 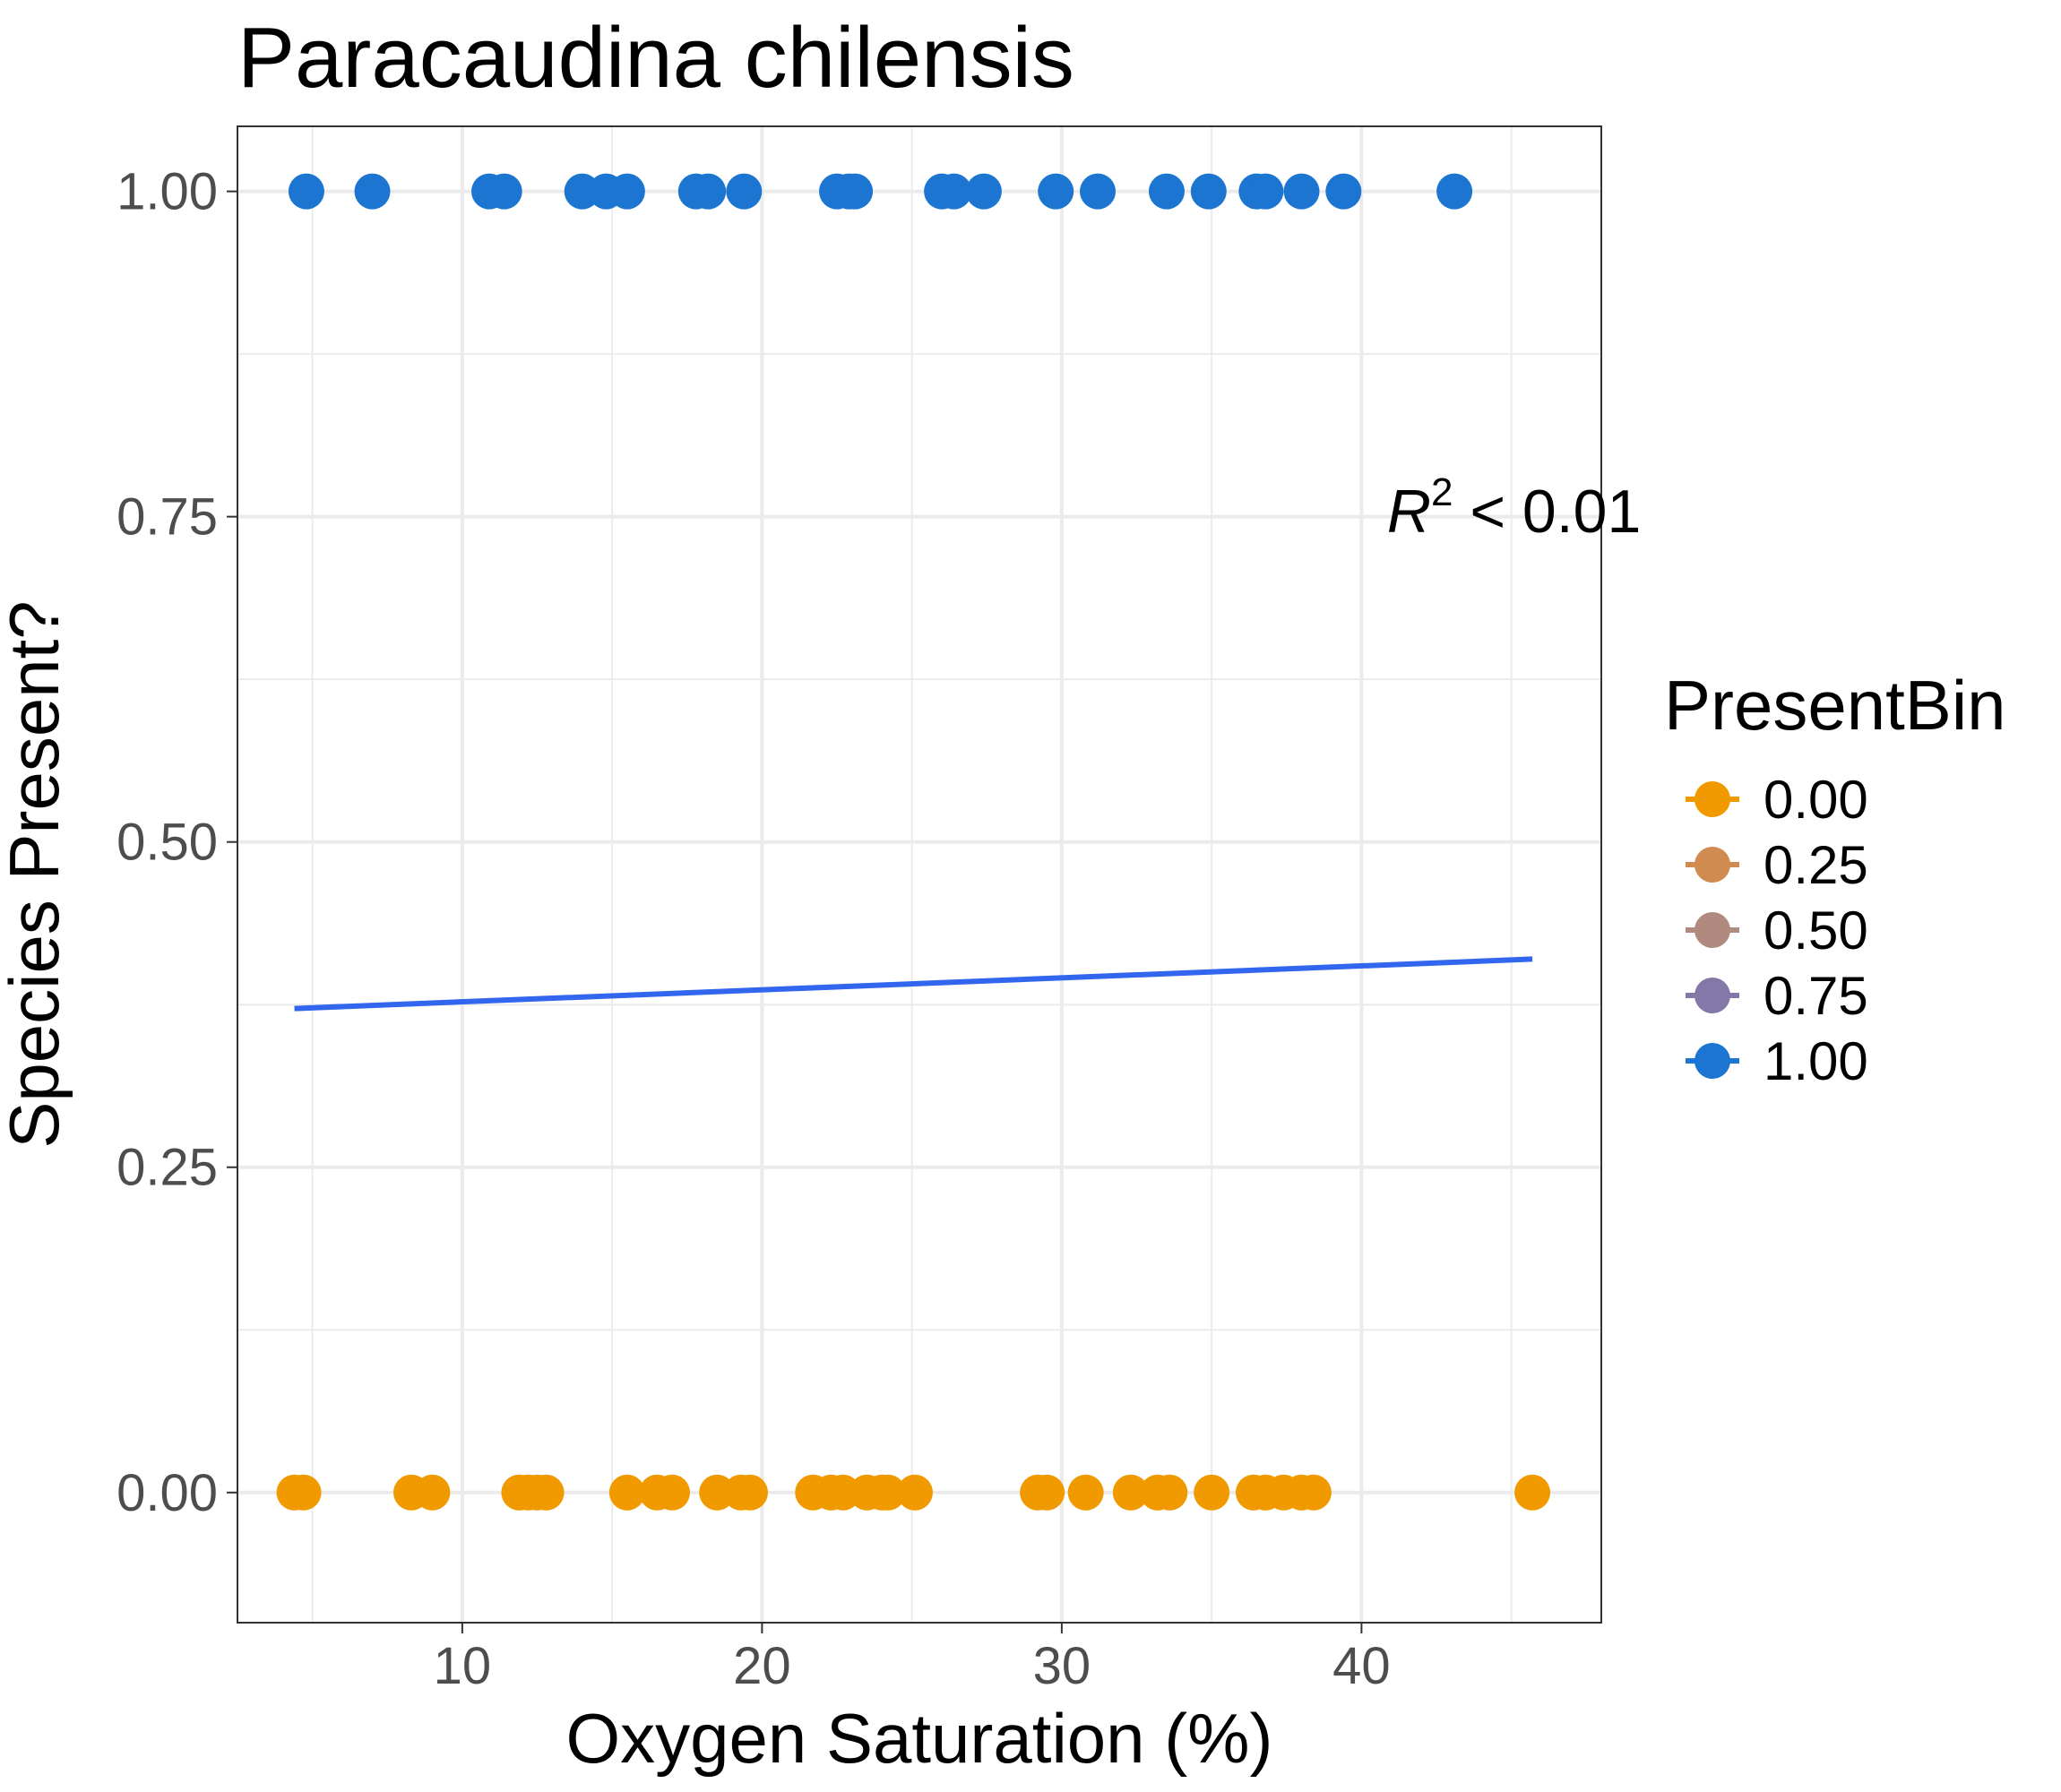 I want to click on y-tick-label: 0.75, so click(x=167, y=517).